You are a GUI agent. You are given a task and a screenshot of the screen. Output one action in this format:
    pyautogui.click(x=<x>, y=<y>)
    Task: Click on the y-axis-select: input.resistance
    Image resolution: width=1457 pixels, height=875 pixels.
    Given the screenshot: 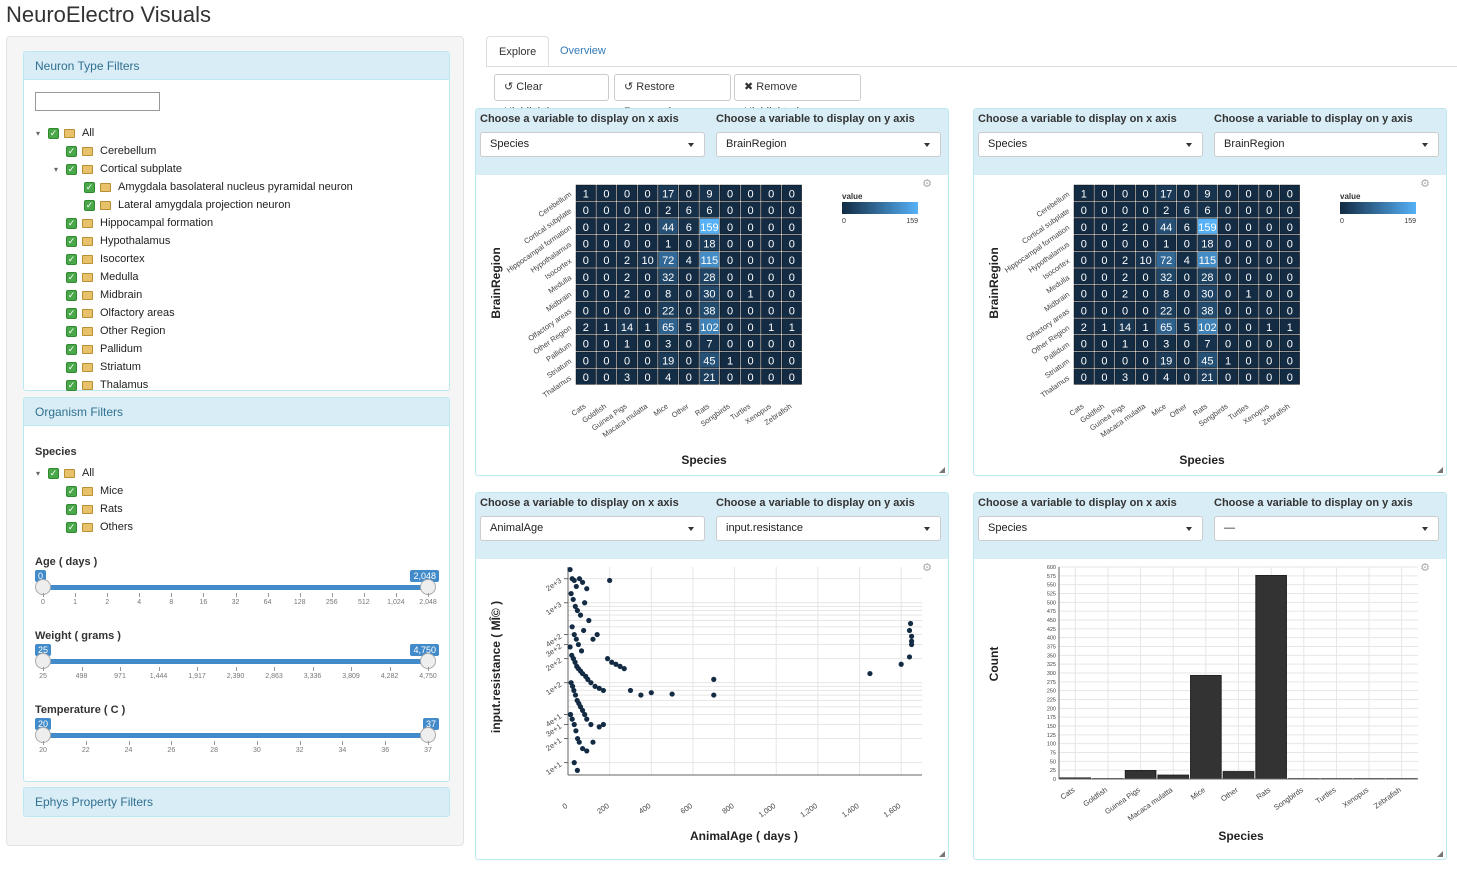 What is the action you would take?
    pyautogui.click(x=828, y=528)
    